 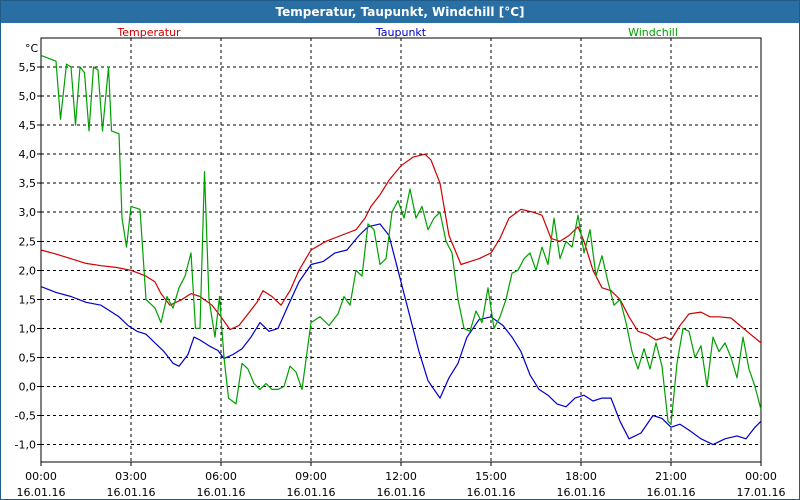 What do you see at coordinates (491, 476) in the screenshot?
I see `x-tick-time-label: 15:00` at bounding box center [491, 476].